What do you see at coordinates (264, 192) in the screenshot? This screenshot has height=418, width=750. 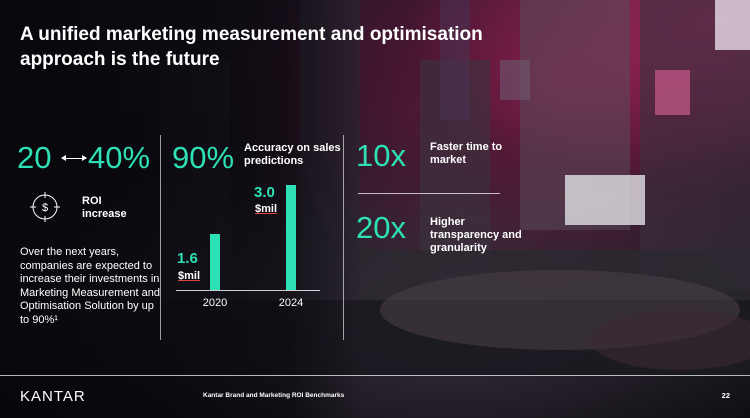 I see `bar-value-label: 3.0` at bounding box center [264, 192].